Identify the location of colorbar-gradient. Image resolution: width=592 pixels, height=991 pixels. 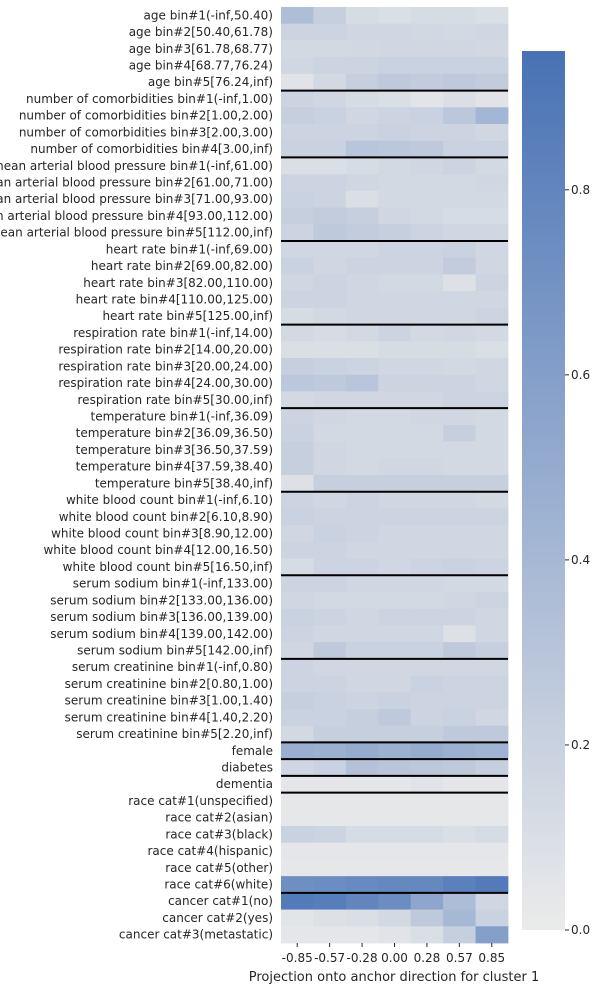
(543, 490).